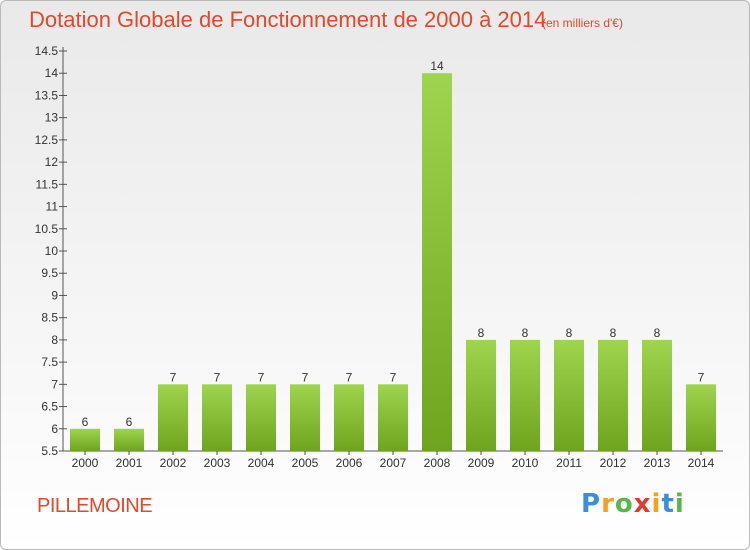 The image size is (750, 550). I want to click on data-label-2004: 7, so click(261, 377).